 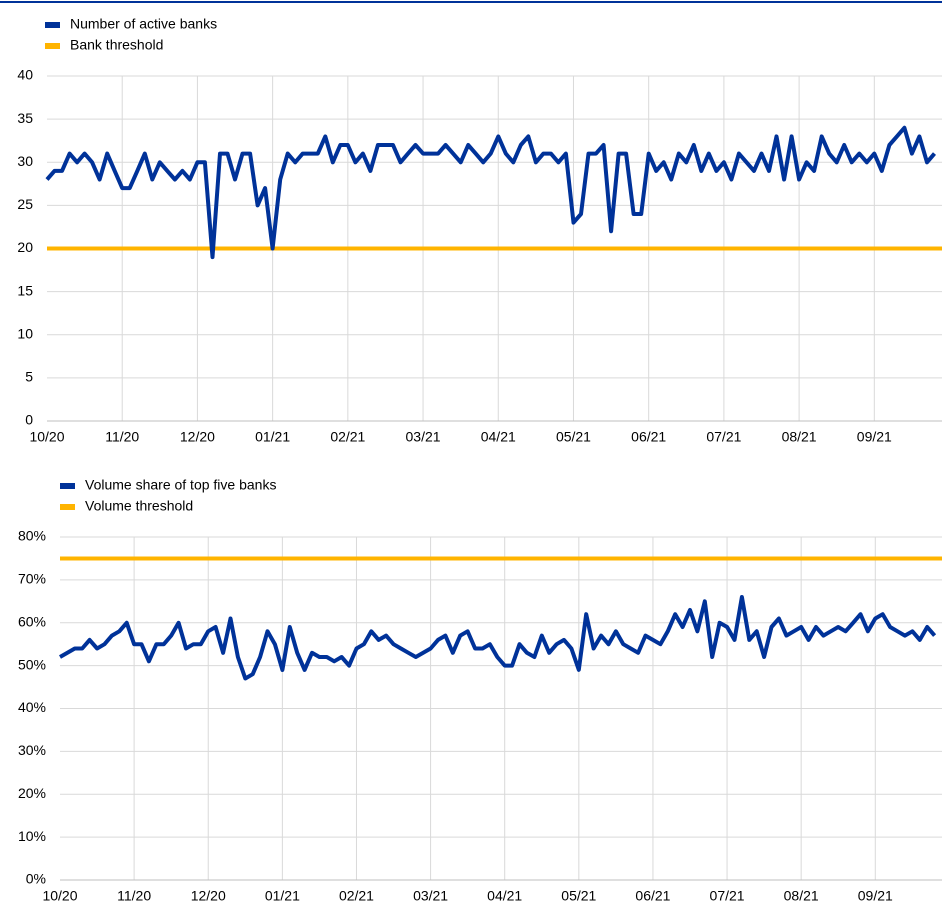 What do you see at coordinates (32, 836) in the screenshot?
I see `y-tick-label: 10%` at bounding box center [32, 836].